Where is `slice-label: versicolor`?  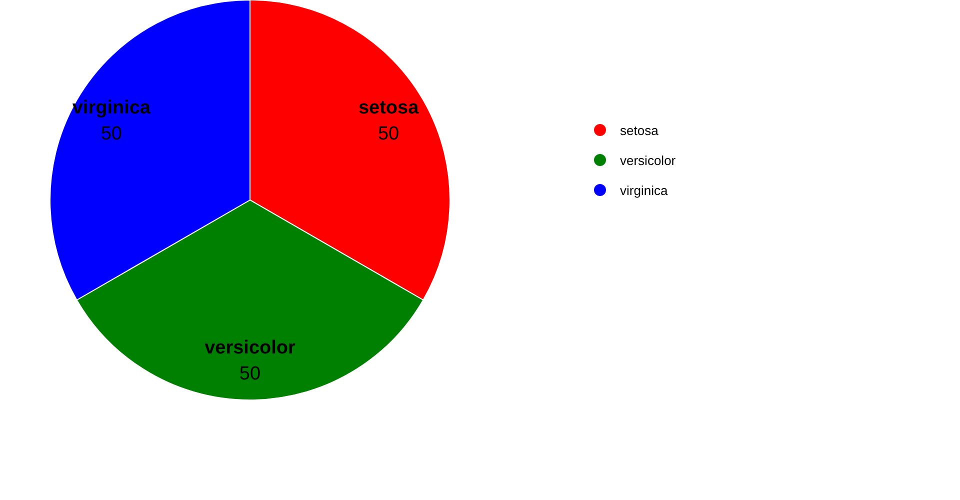 slice-label: versicolor is located at coordinates (250, 348).